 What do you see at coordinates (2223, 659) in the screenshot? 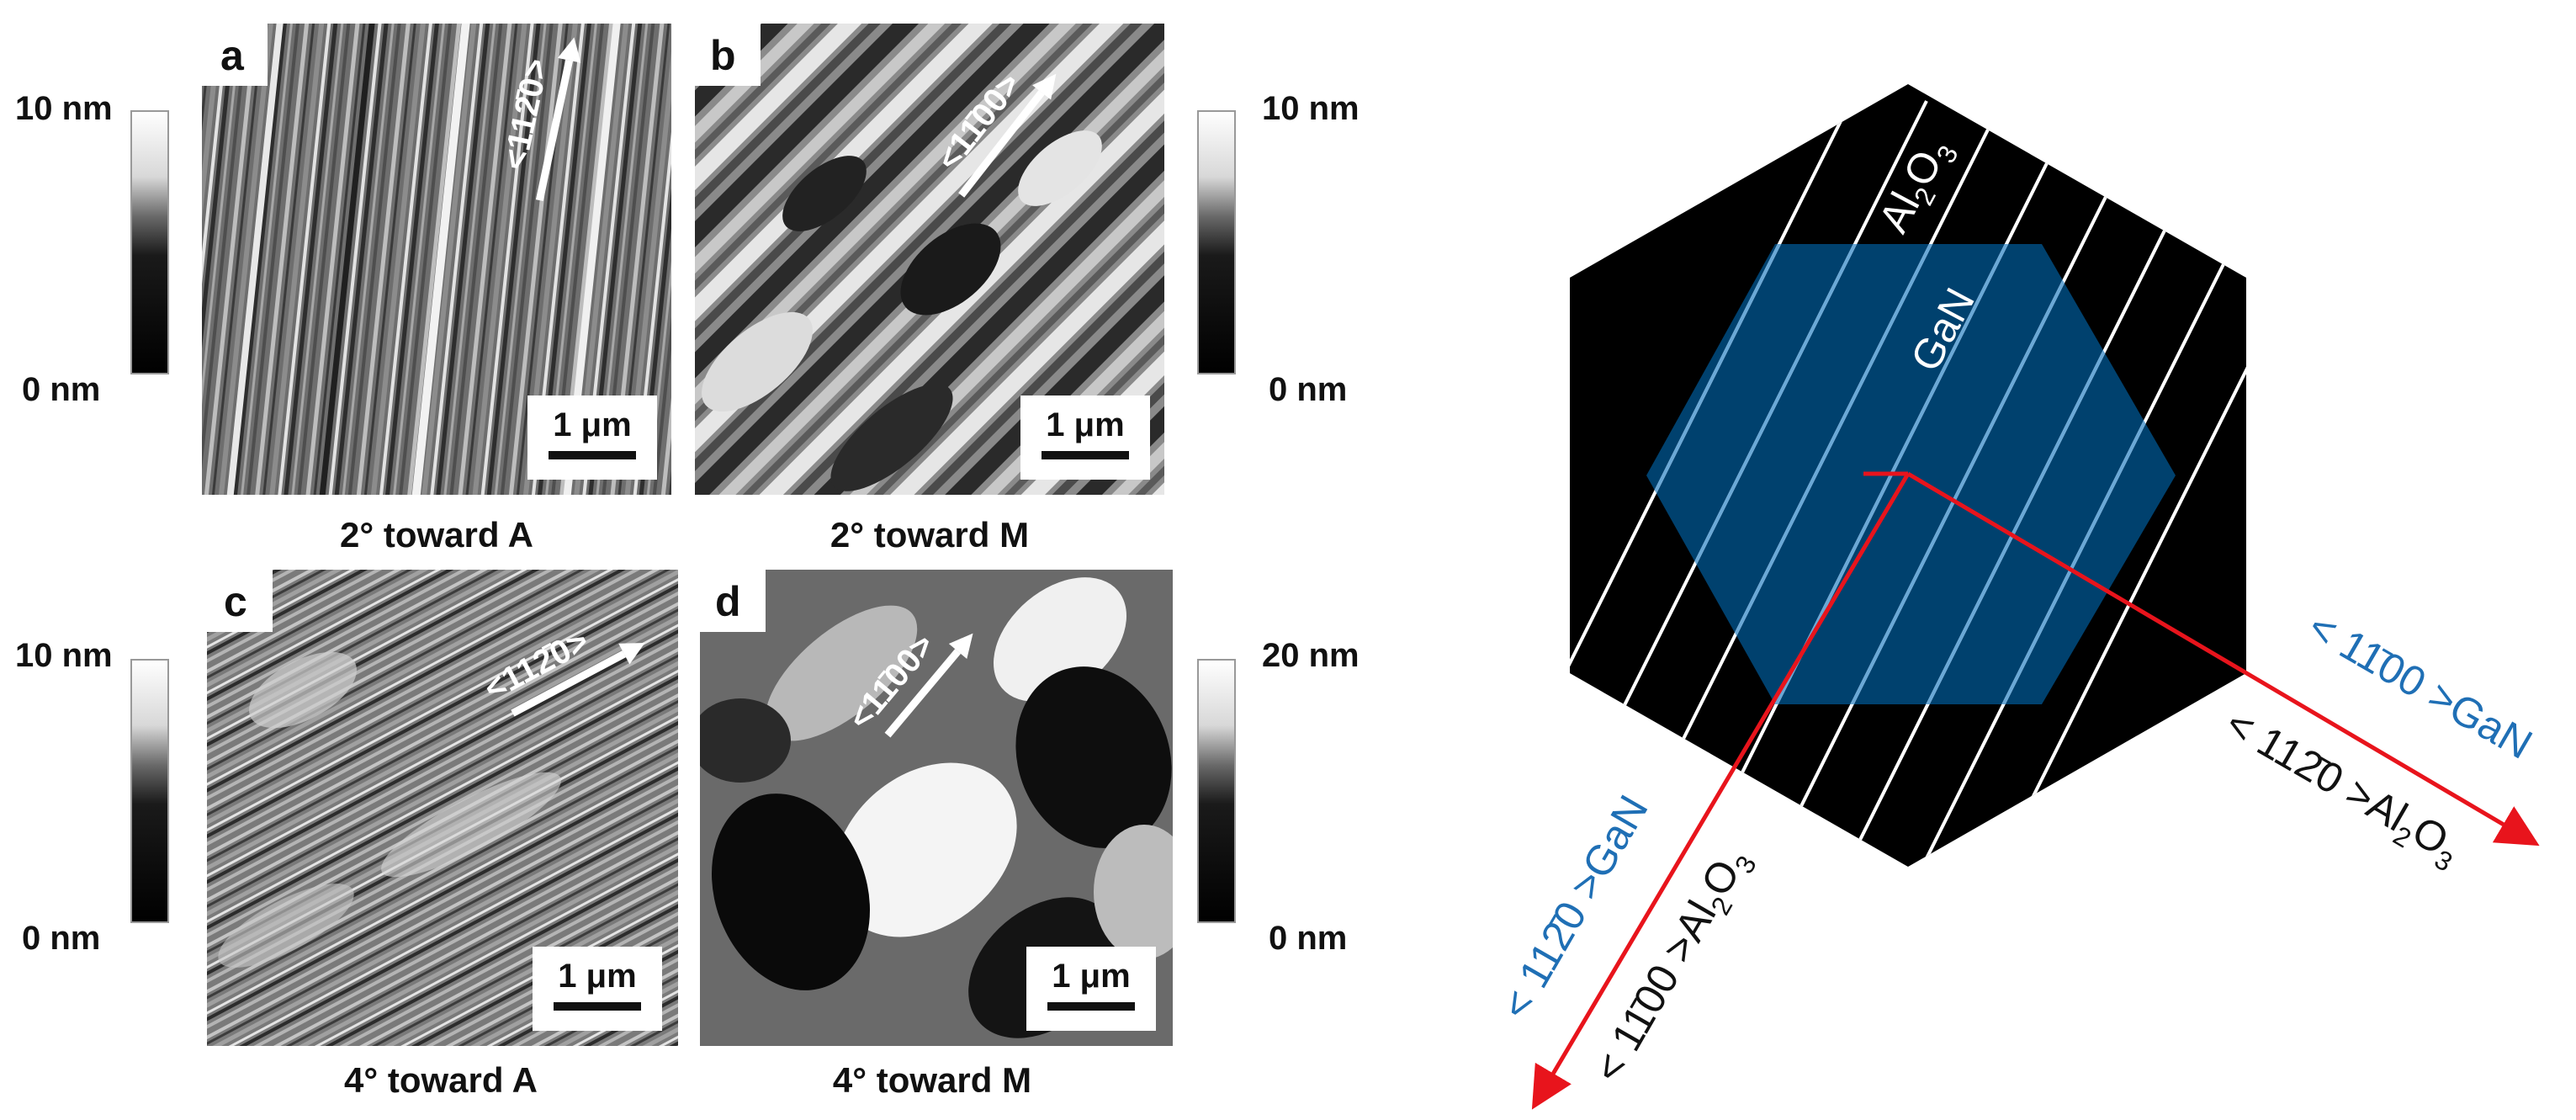
I see `axis-right` at bounding box center [2223, 659].